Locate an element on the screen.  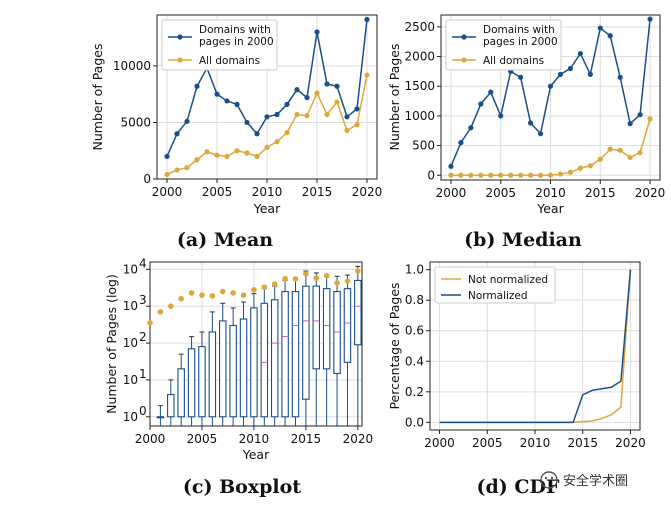
x-tick-label: 2015 is located at coordinates (582, 443).